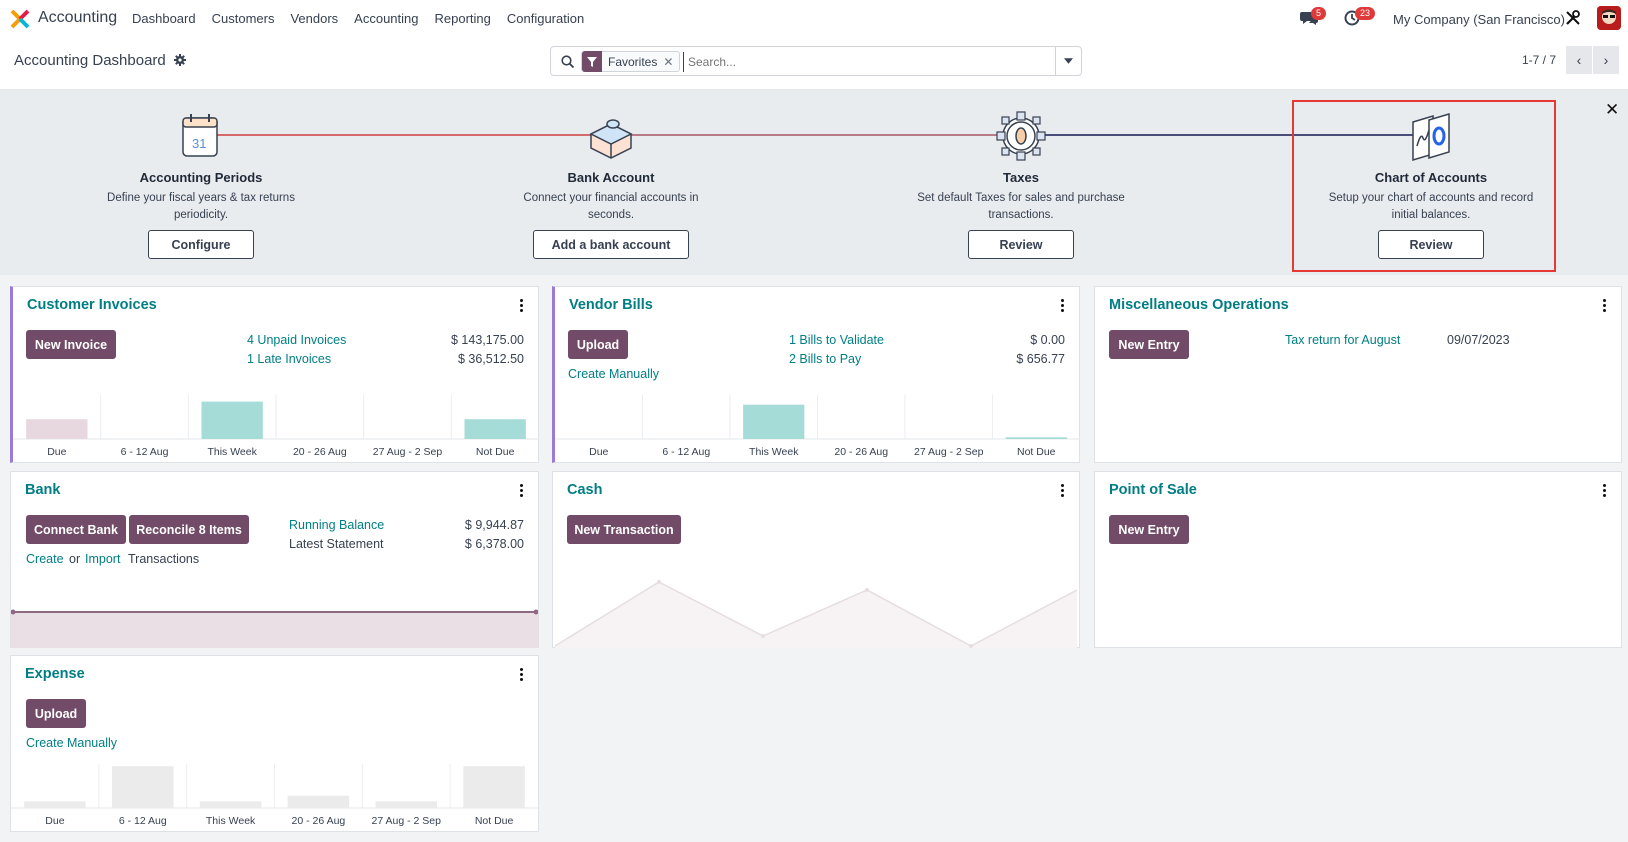  What do you see at coordinates (1573, 18) in the screenshot?
I see `tools-icon` at bounding box center [1573, 18].